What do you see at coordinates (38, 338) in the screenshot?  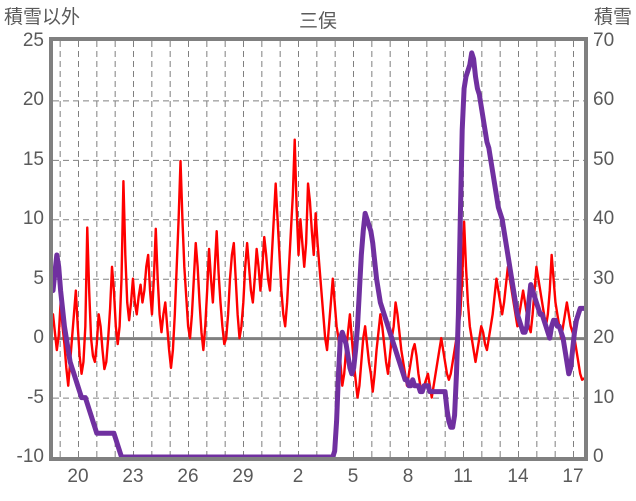 I see `left-axis-tick: 0` at bounding box center [38, 338].